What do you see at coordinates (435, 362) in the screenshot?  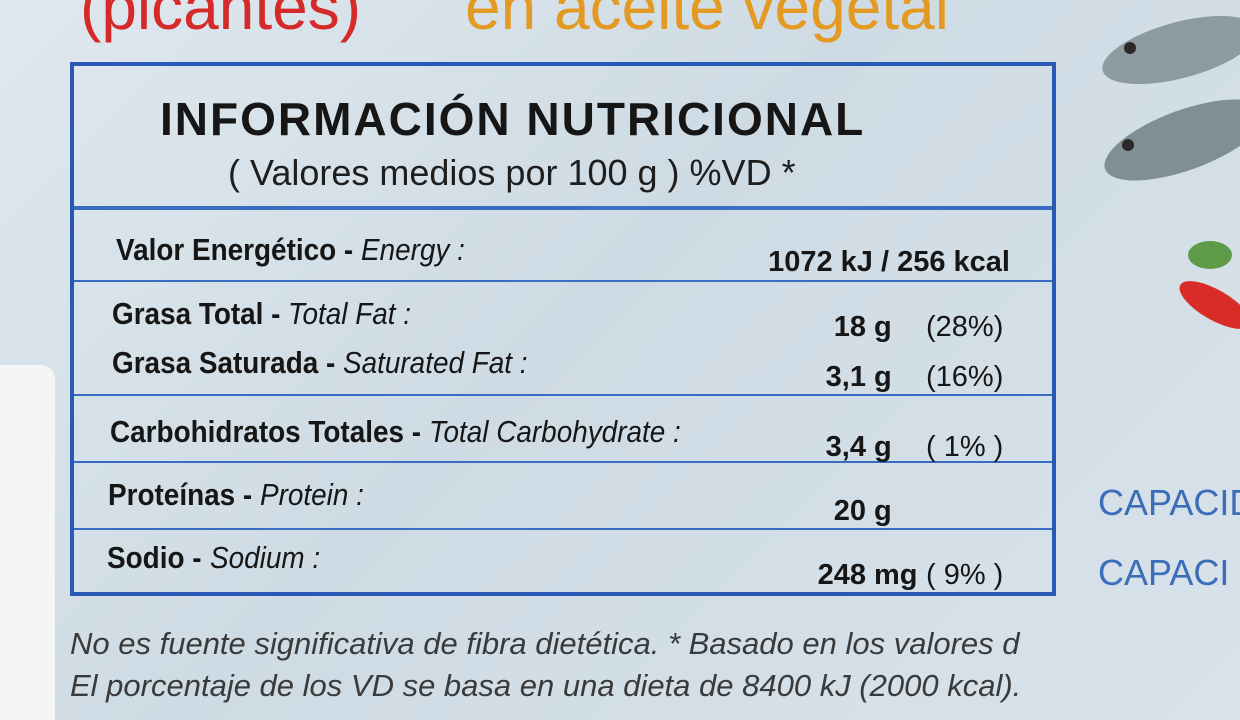 I see `nutrient-label-en: Saturated Fat :` at bounding box center [435, 362].